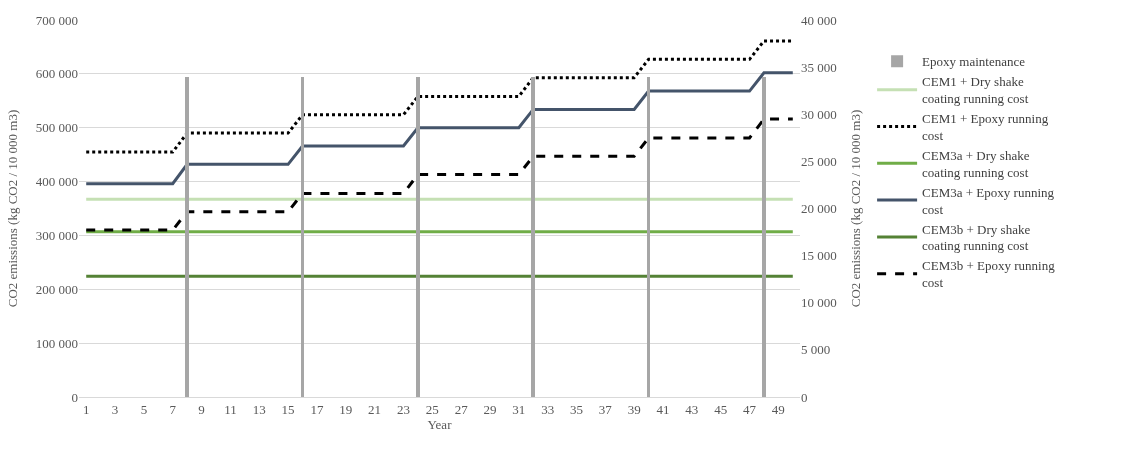 Image resolution: width=1130 pixels, height=452 pixels. Describe the element at coordinates (721, 409) in the screenshot. I see `x-tick-label: 45` at that location.